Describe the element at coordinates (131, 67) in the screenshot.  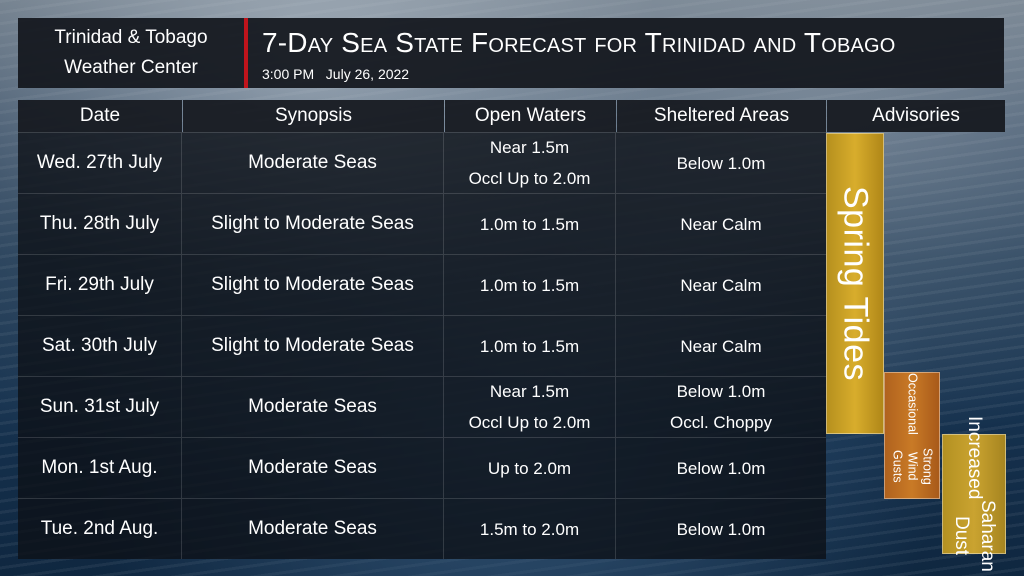
I see `org-line-2: Weather Center` at that location.